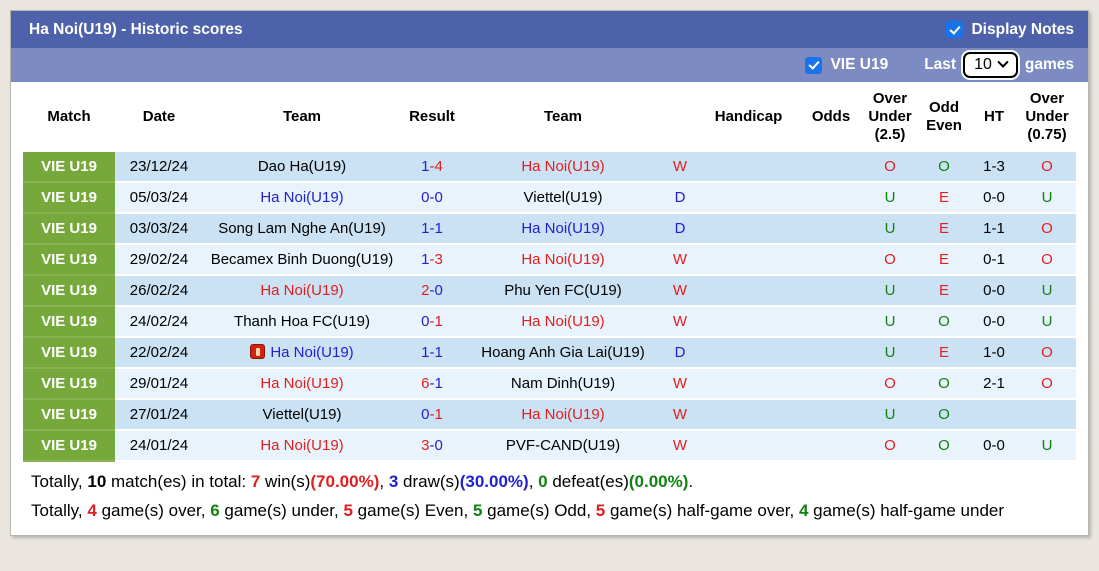 Image resolution: width=1099 pixels, height=571 pixels. I want to click on games-count-select: 10, so click(990, 65).